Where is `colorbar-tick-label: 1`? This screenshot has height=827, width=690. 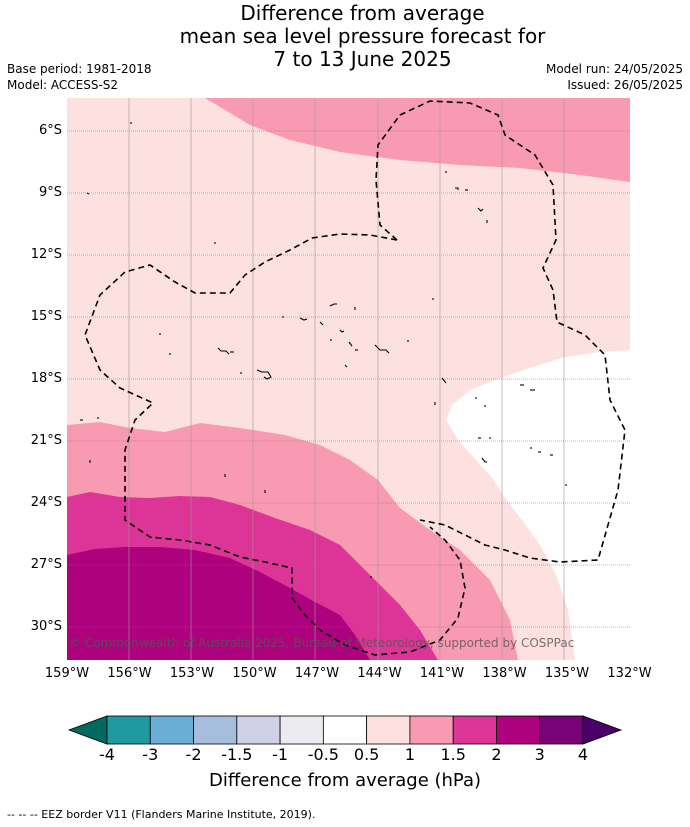
colorbar-tick-label: 1 is located at coordinates (409, 754).